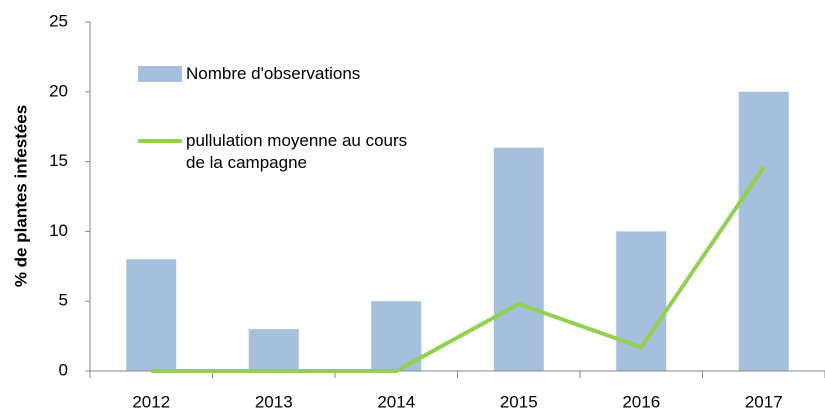  What do you see at coordinates (58, 230) in the screenshot?
I see `y-tick-label: 10` at bounding box center [58, 230].